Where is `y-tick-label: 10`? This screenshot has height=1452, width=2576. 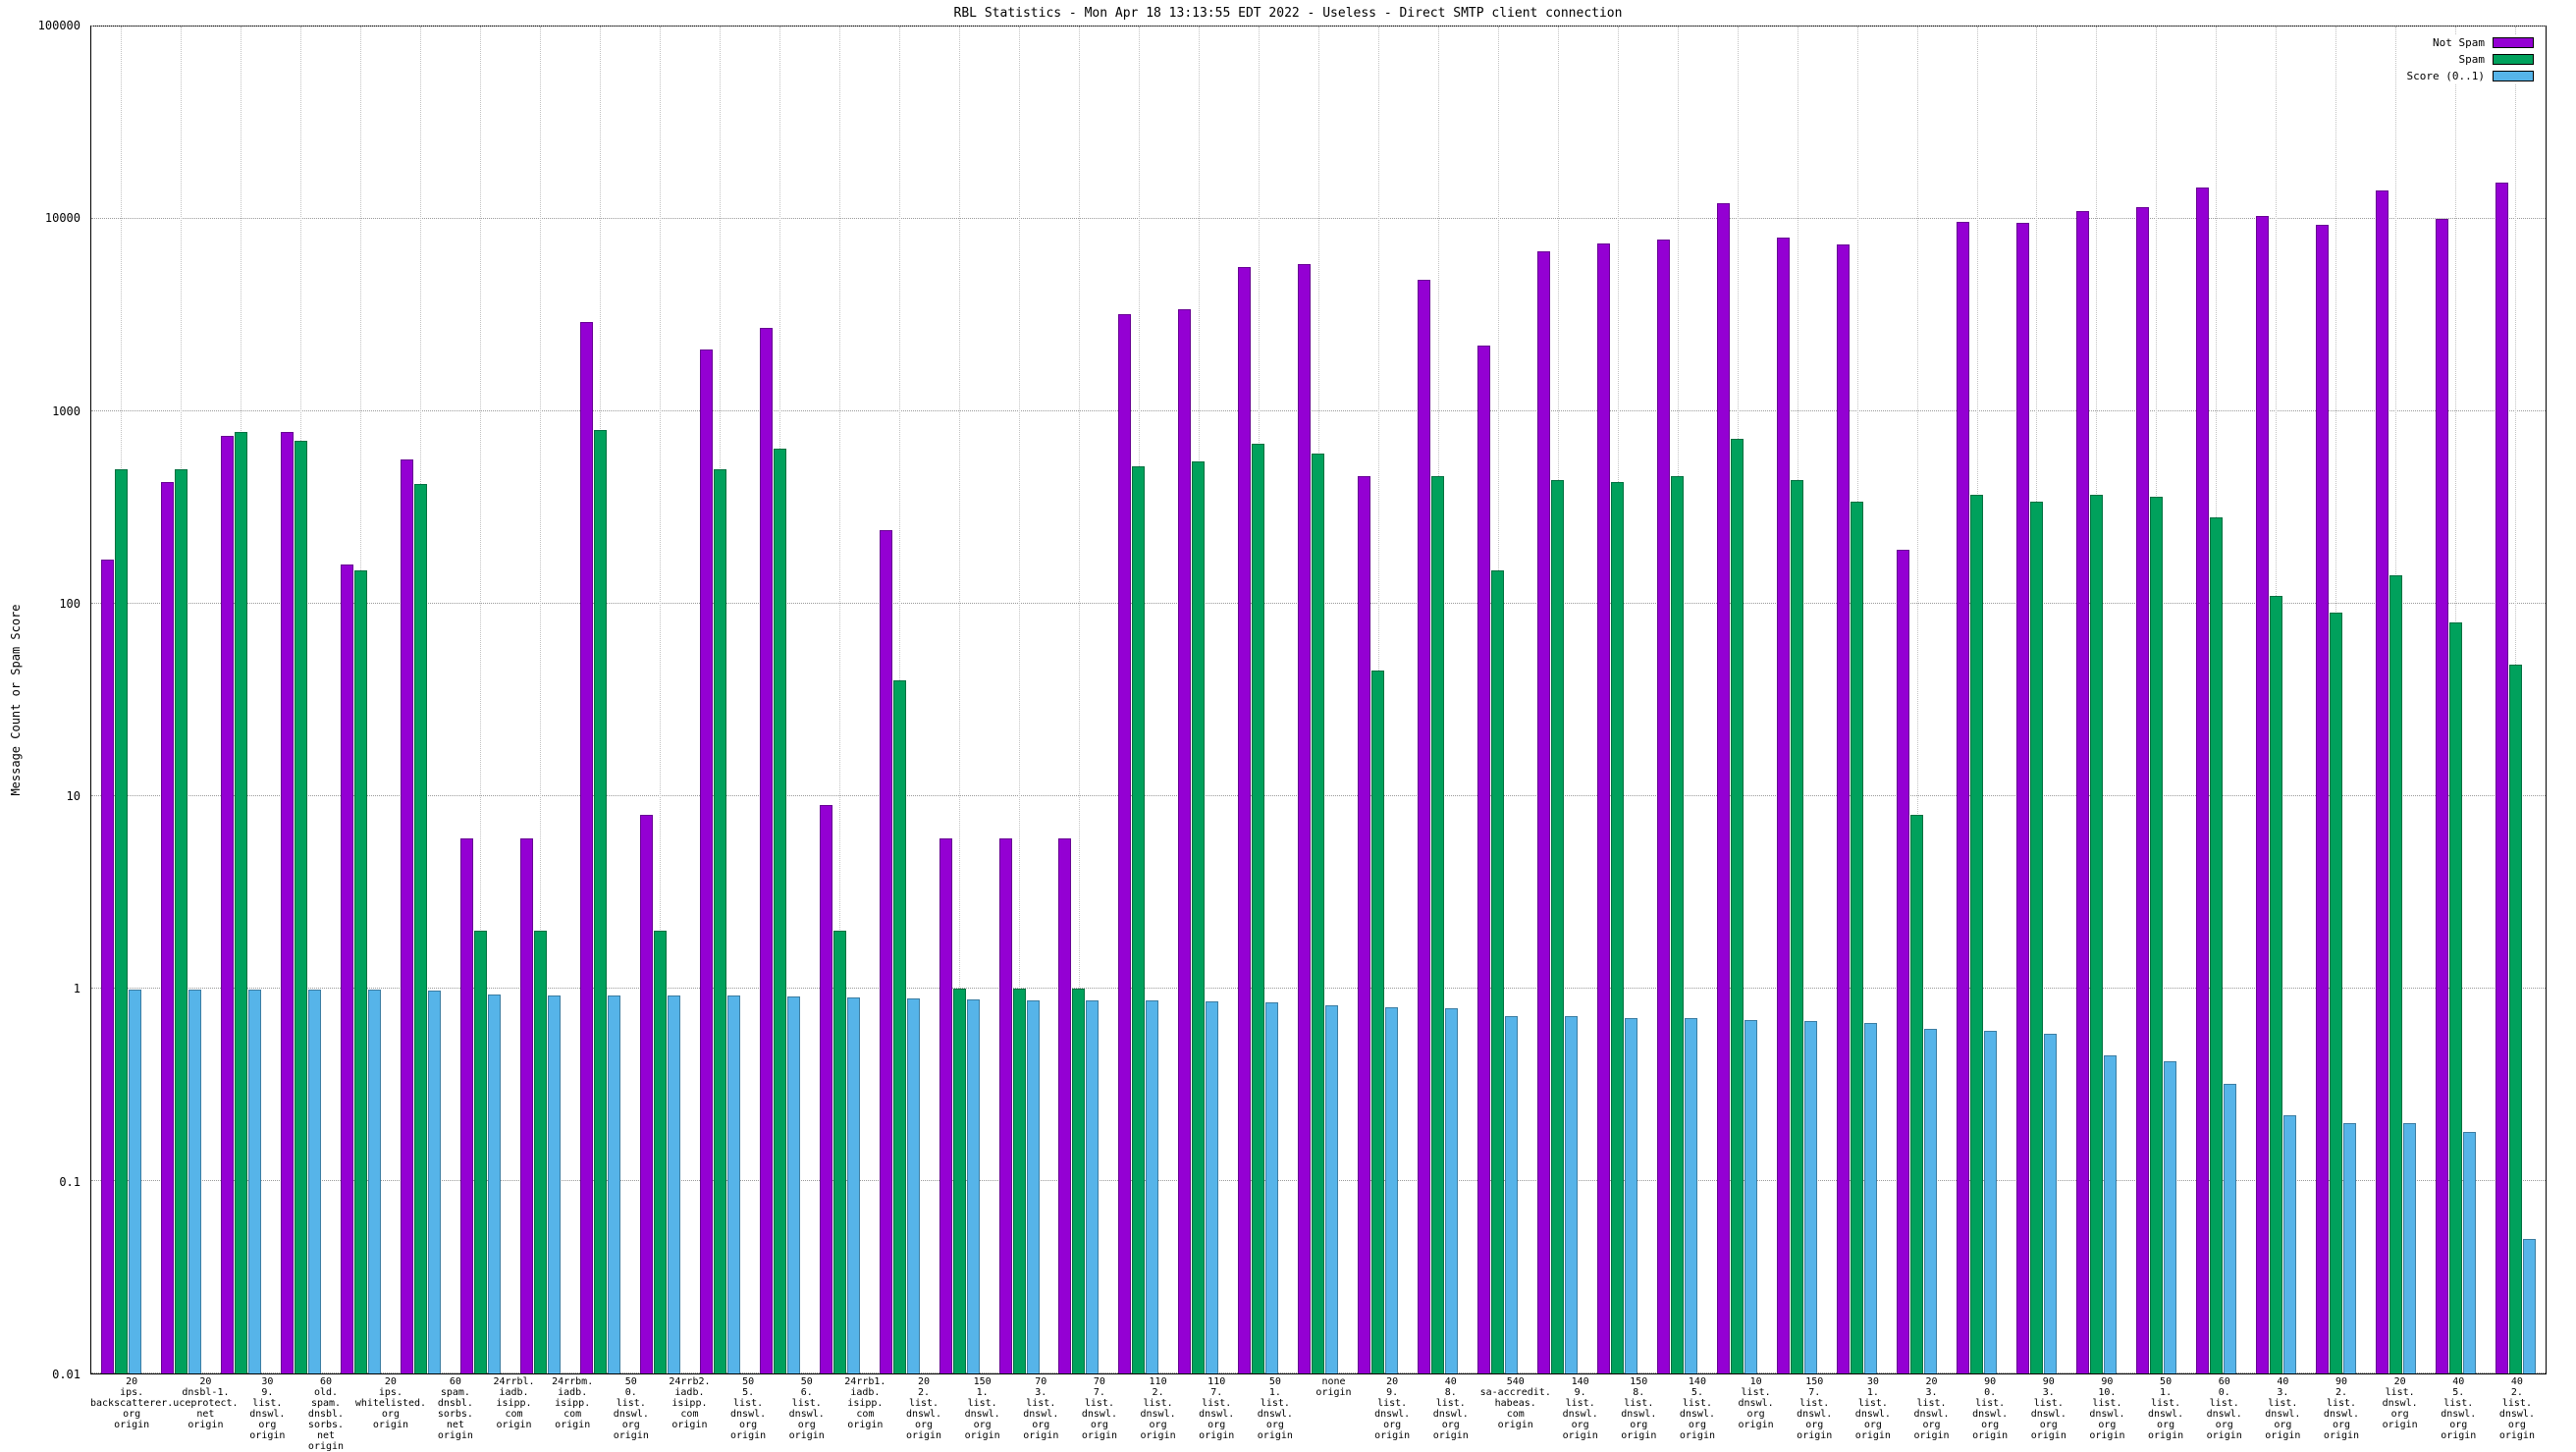
y-tick-label: 10 is located at coordinates (73, 797).